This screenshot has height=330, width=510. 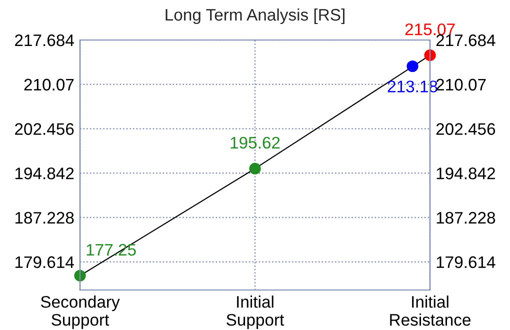 What do you see at coordinates (255, 16) in the screenshot?
I see `chart-title: Long Term Analysis [RS]` at bounding box center [255, 16].